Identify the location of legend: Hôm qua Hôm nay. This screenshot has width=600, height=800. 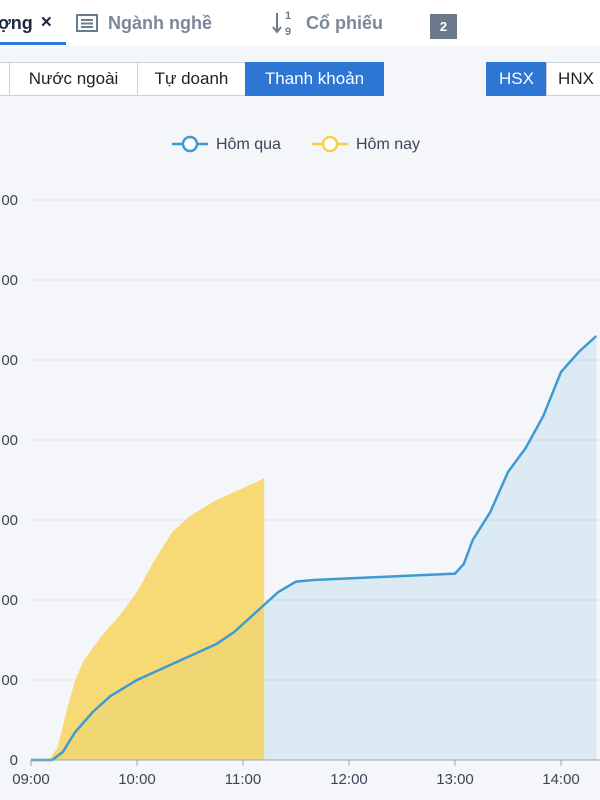
(296, 144).